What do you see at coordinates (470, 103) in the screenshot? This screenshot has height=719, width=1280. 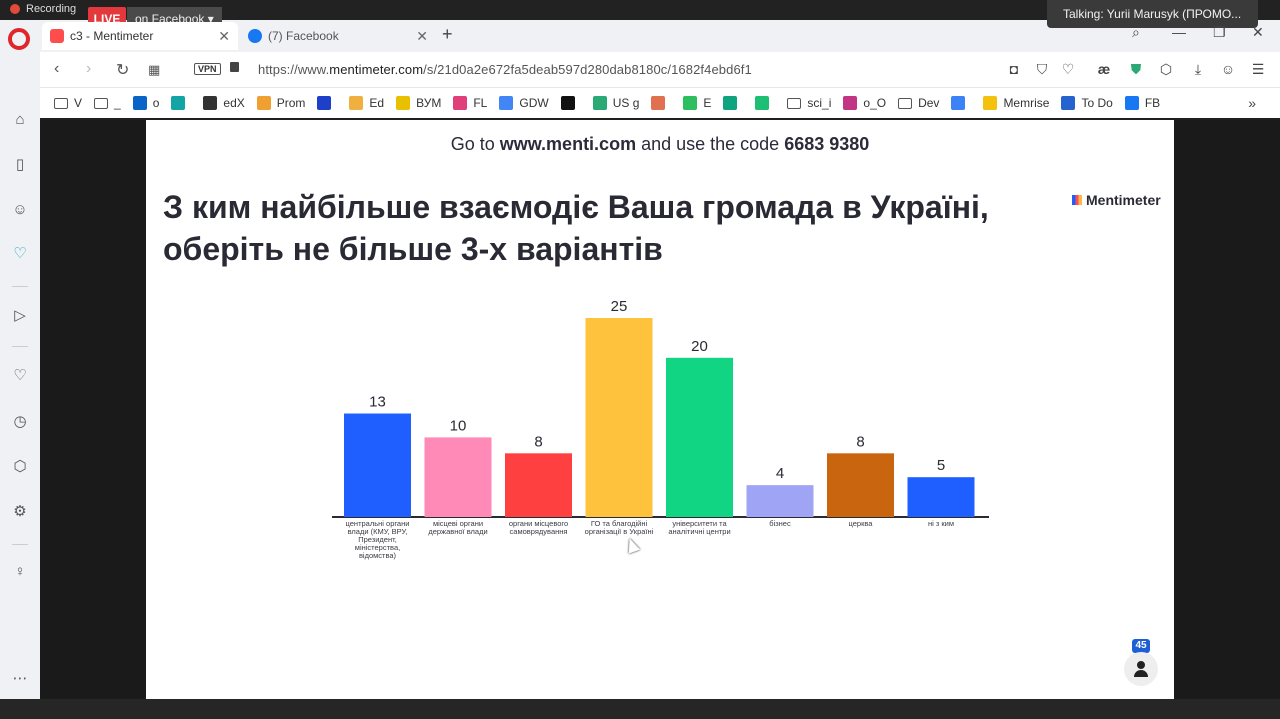 I see `bookmark-item: FL` at bounding box center [470, 103].